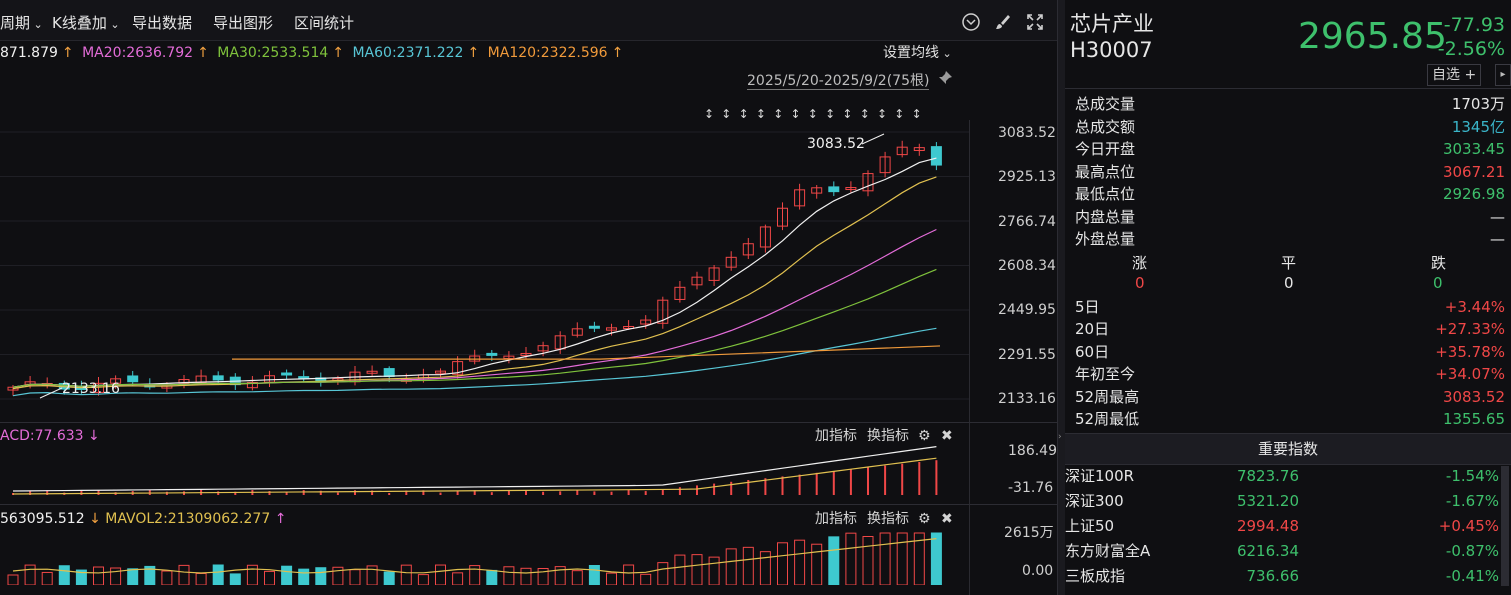  I want to click on price-axis-label: 2608.34, so click(1027, 266).